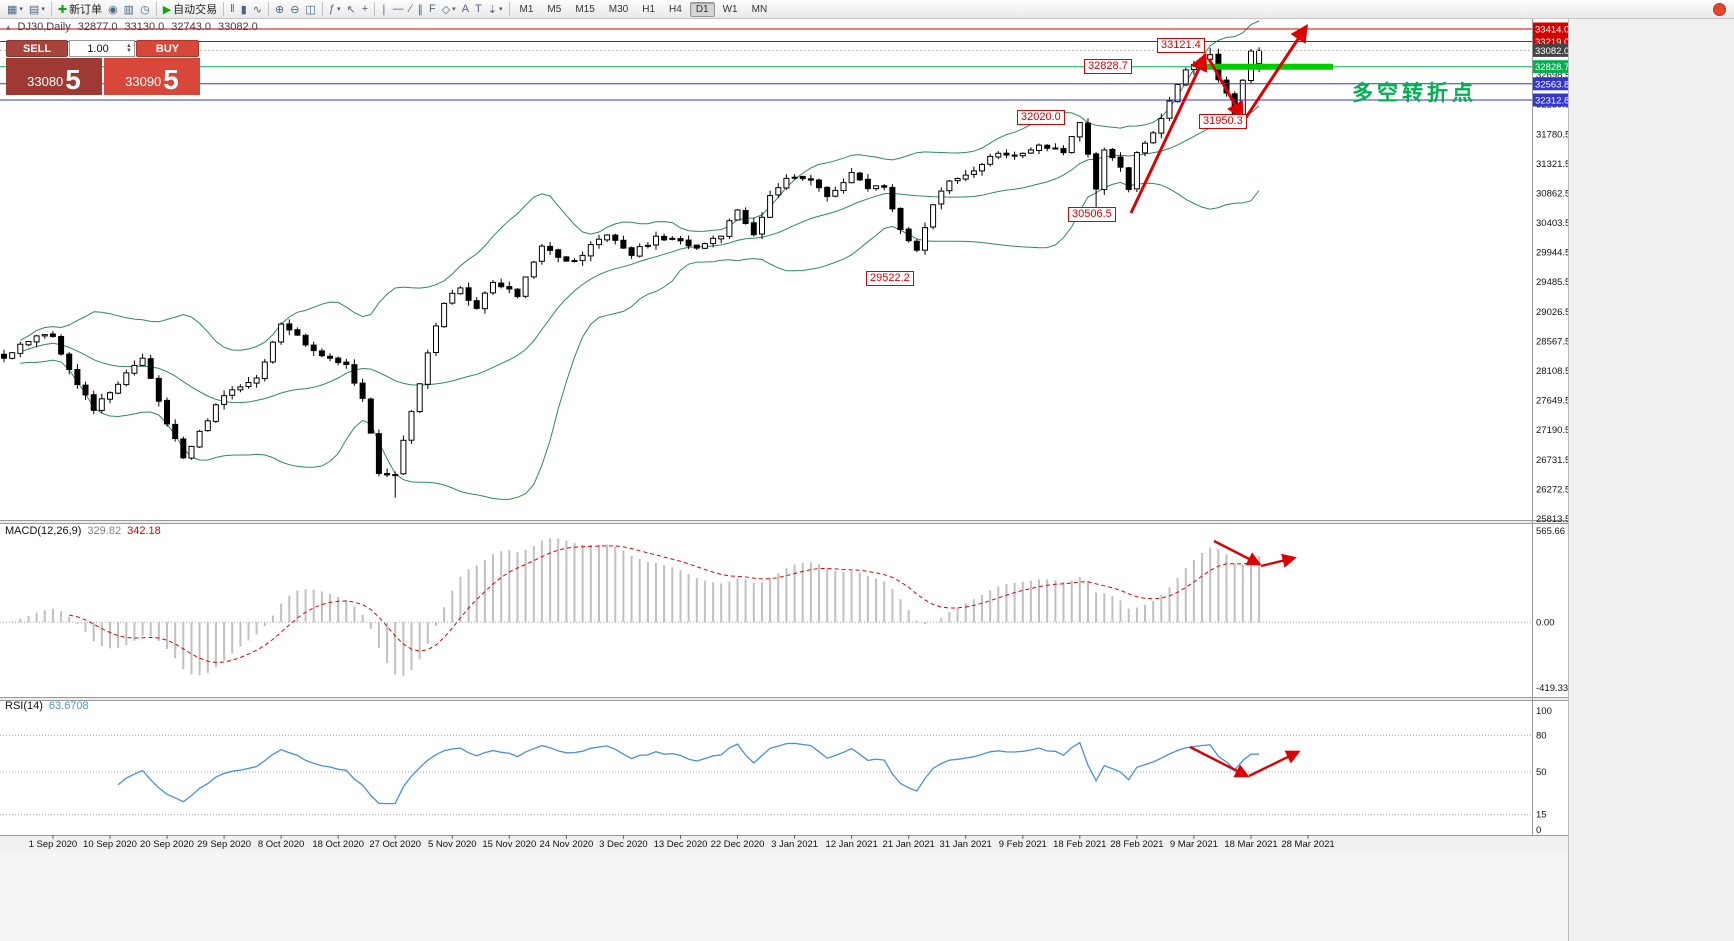  I want to click on text-icon: A, so click(465, 9).